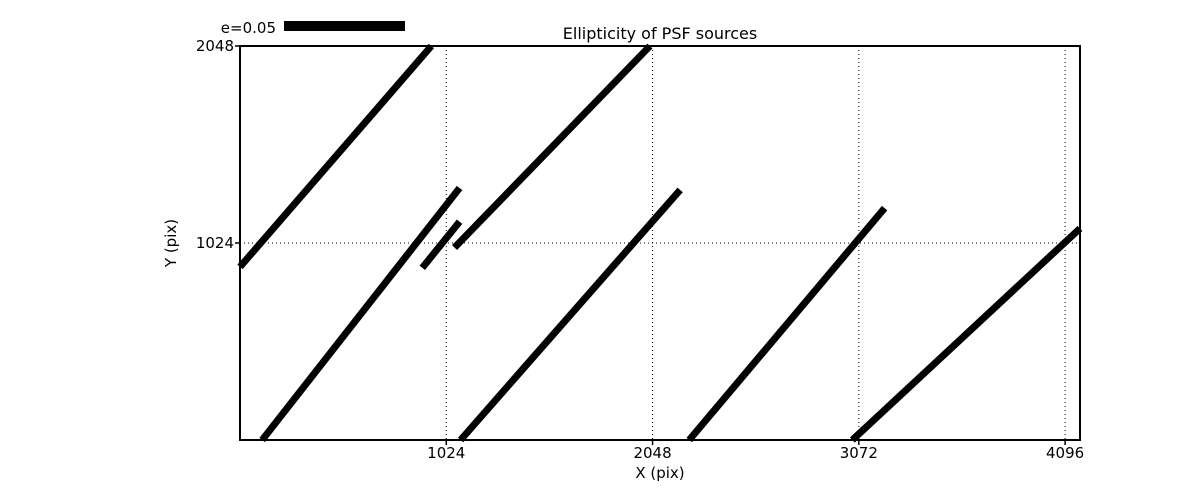 The height and width of the screenshot is (490, 1200). Describe the element at coordinates (652, 453) in the screenshot. I see `x-tick-label-2048: 2048` at that location.